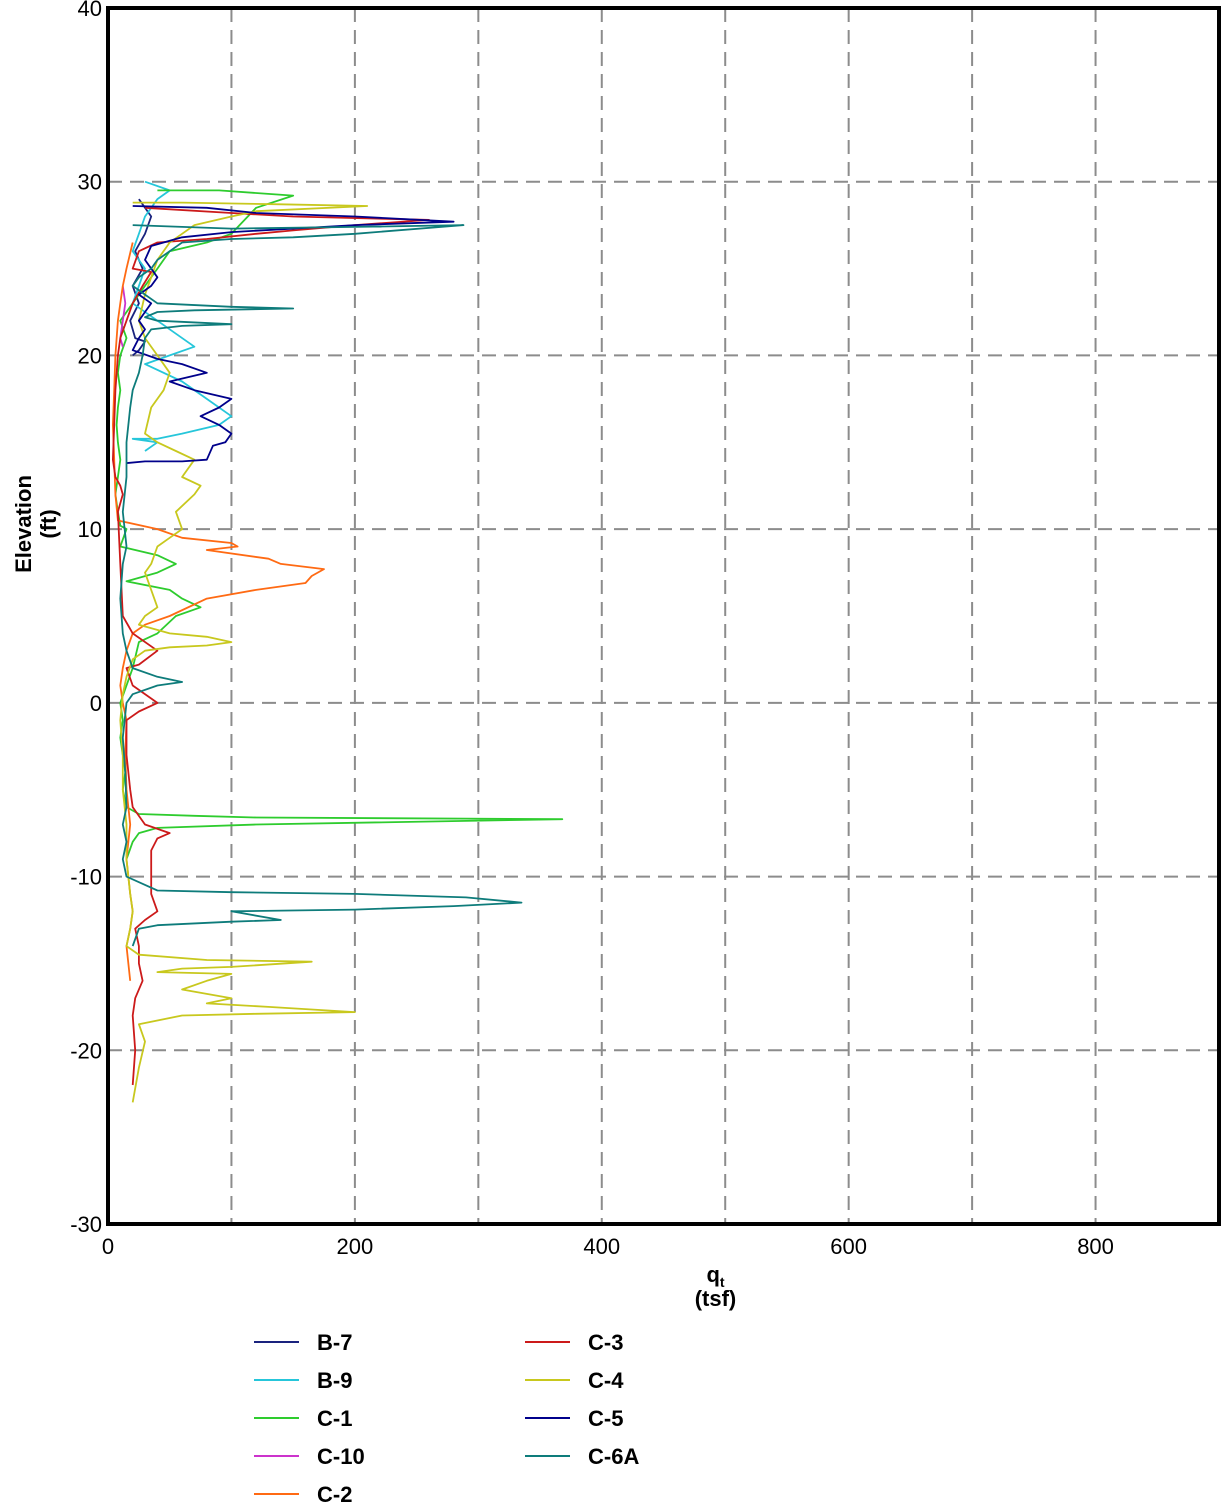 This screenshot has width=1221, height=1510. I want to click on legend-label: C-5, so click(605, 1418).